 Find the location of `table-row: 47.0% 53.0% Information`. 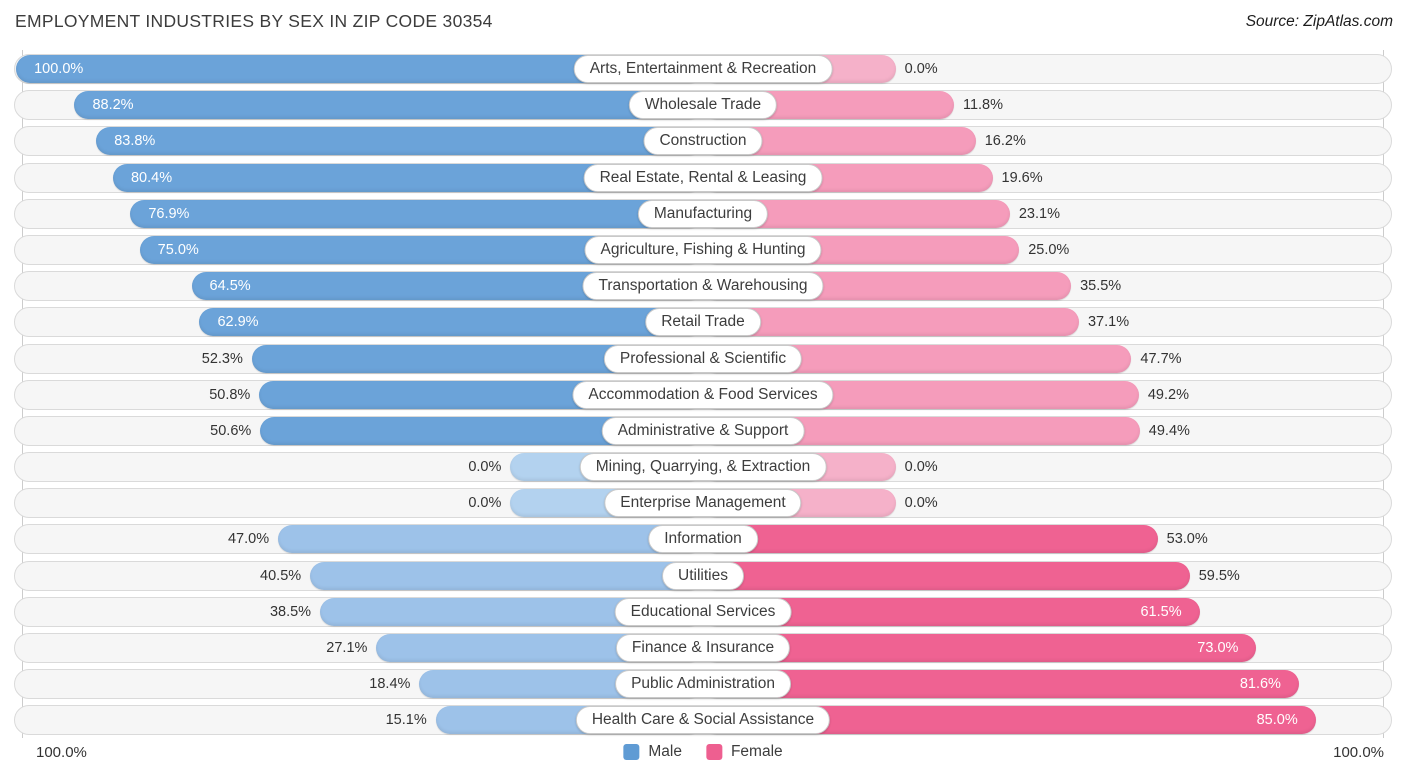

table-row: 47.0% 53.0% Information is located at coordinates (703, 539).